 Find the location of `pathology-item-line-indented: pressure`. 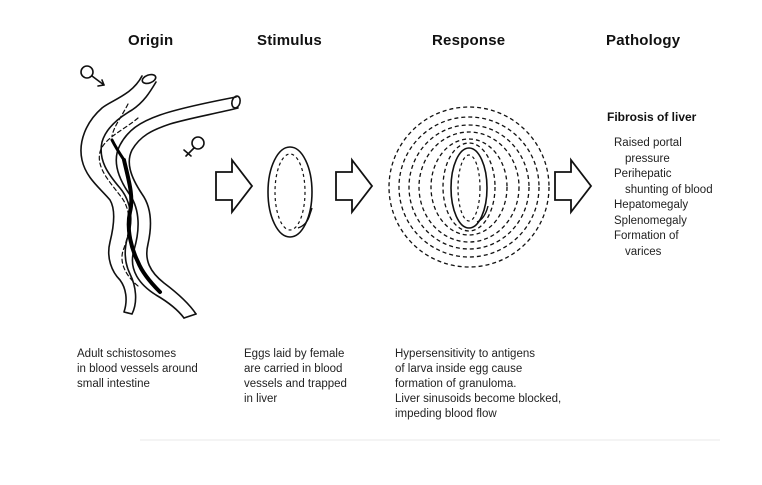

pathology-item-line-indented: pressure is located at coordinates (647, 158).